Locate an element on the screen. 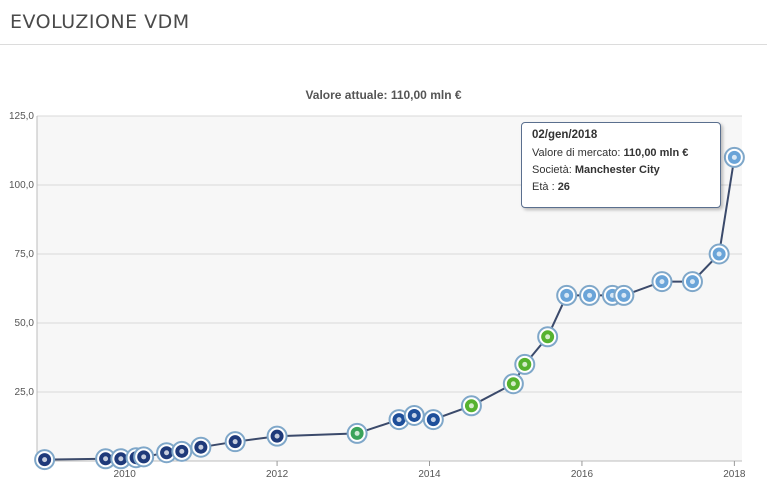 This screenshot has width=767, height=495. x-tick-label: 2012 is located at coordinates (277, 474).